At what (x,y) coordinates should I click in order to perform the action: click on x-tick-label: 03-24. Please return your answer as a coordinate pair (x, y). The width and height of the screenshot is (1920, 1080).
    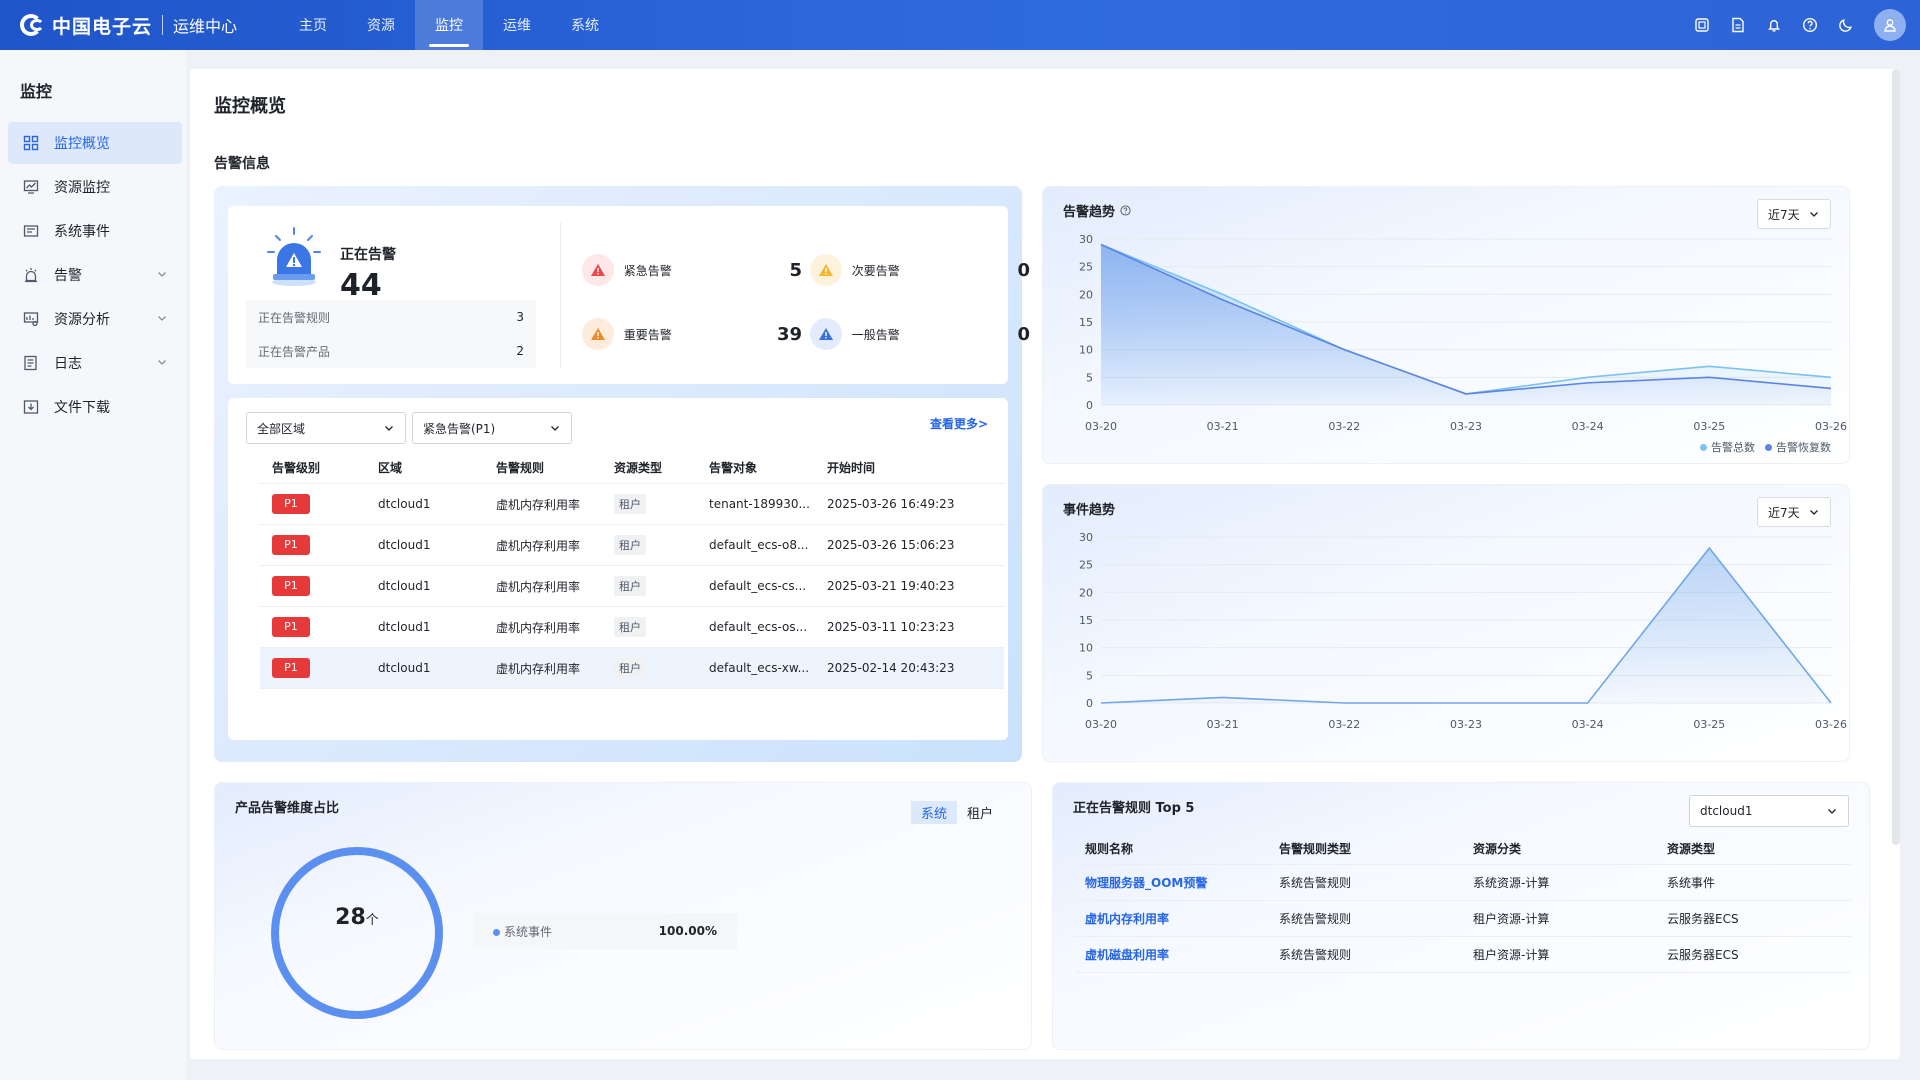
    Looking at the image, I should click on (1588, 724).